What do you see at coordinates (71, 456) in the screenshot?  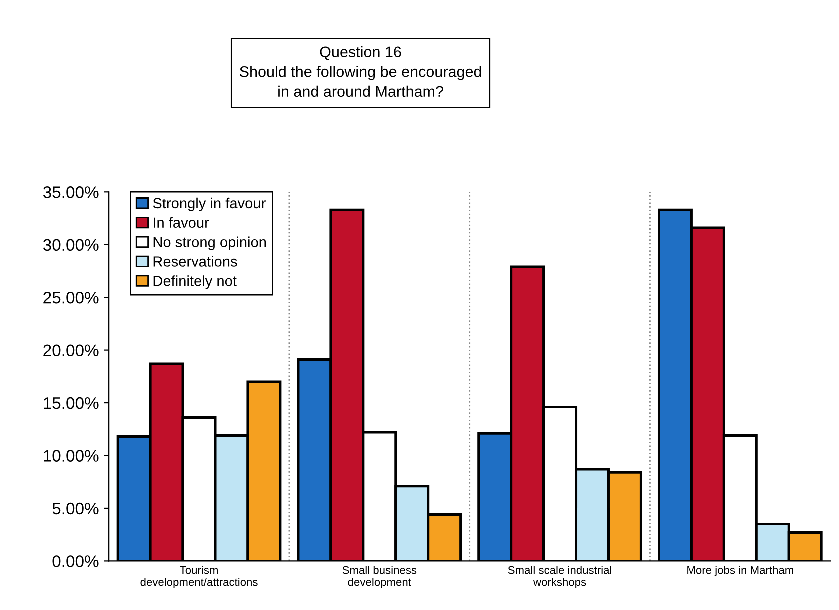 I see `y-tick-label: 10.00%` at bounding box center [71, 456].